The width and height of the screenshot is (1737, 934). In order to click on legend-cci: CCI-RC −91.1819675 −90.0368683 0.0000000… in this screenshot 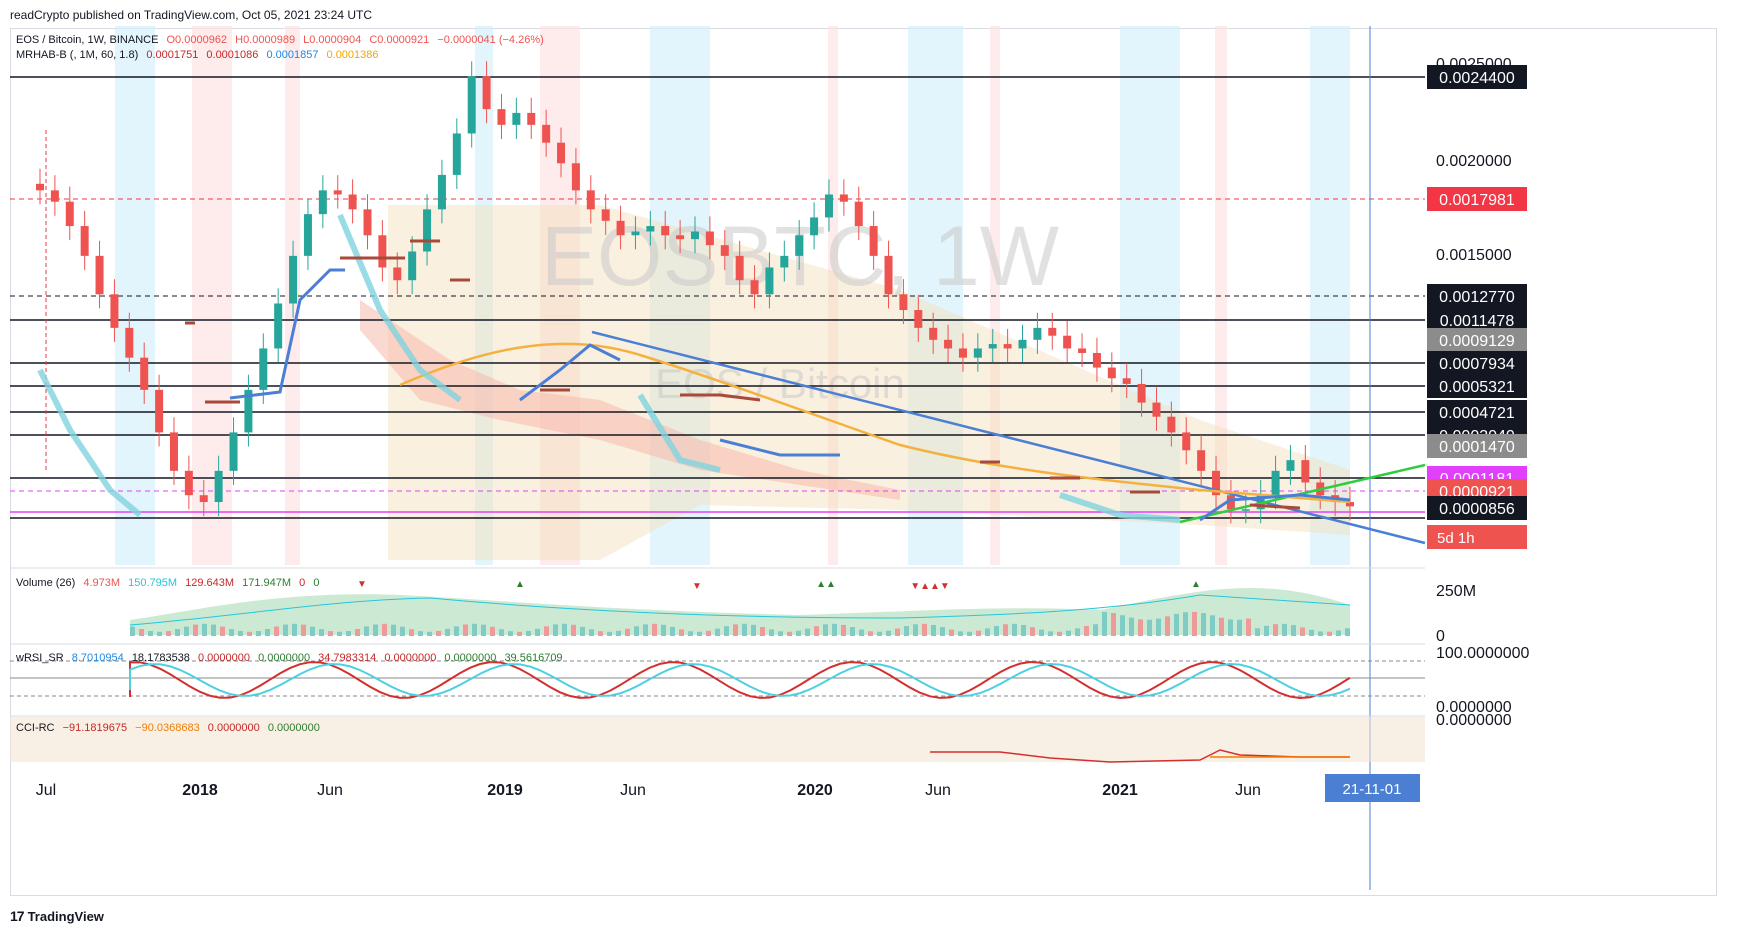, I will do `click(170, 728)`.